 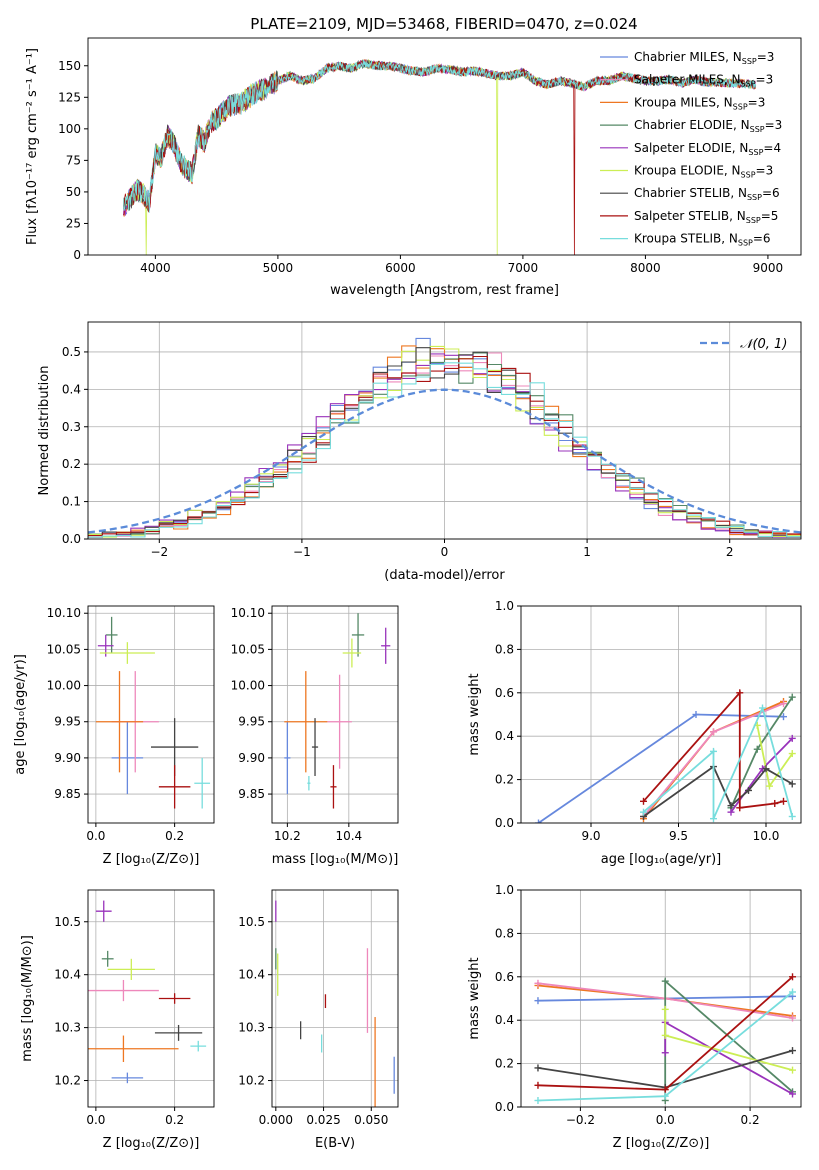 I want to click on x-tick-label: 0.025, so click(x=323, y=1120).